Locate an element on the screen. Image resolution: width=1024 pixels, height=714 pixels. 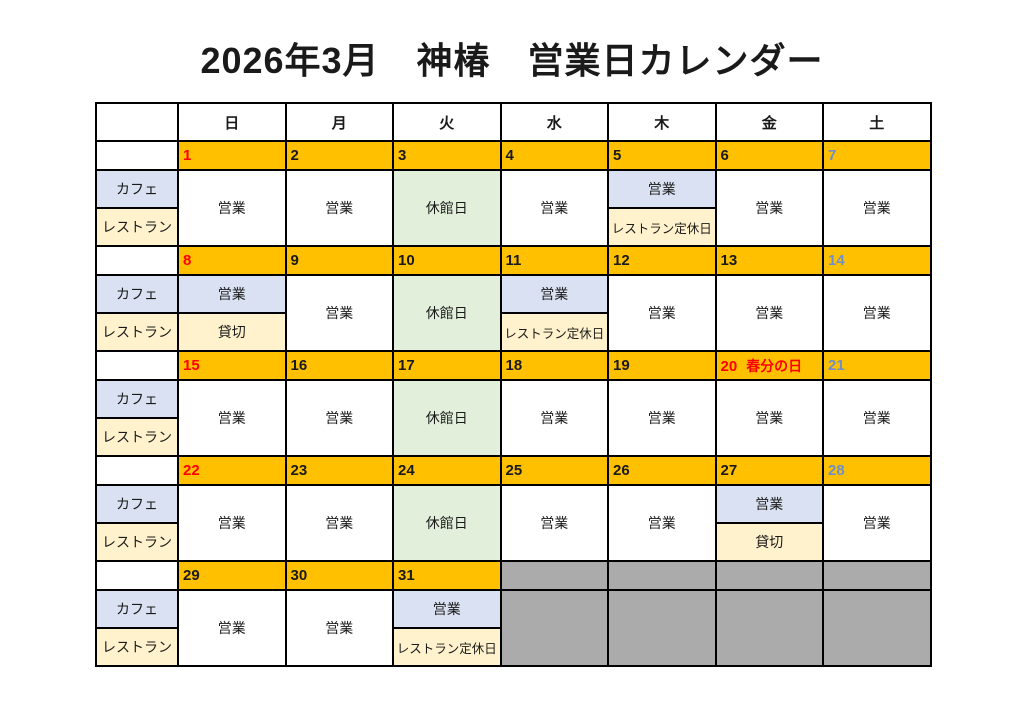
date-number: 30 is located at coordinates (299, 575).